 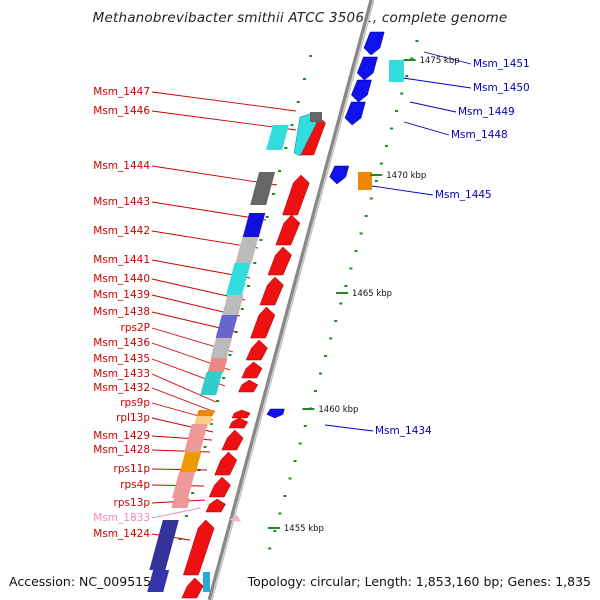 What do you see at coordinates (463, 195) in the screenshot?
I see `gene-label-right: Msm_1445` at bounding box center [463, 195].